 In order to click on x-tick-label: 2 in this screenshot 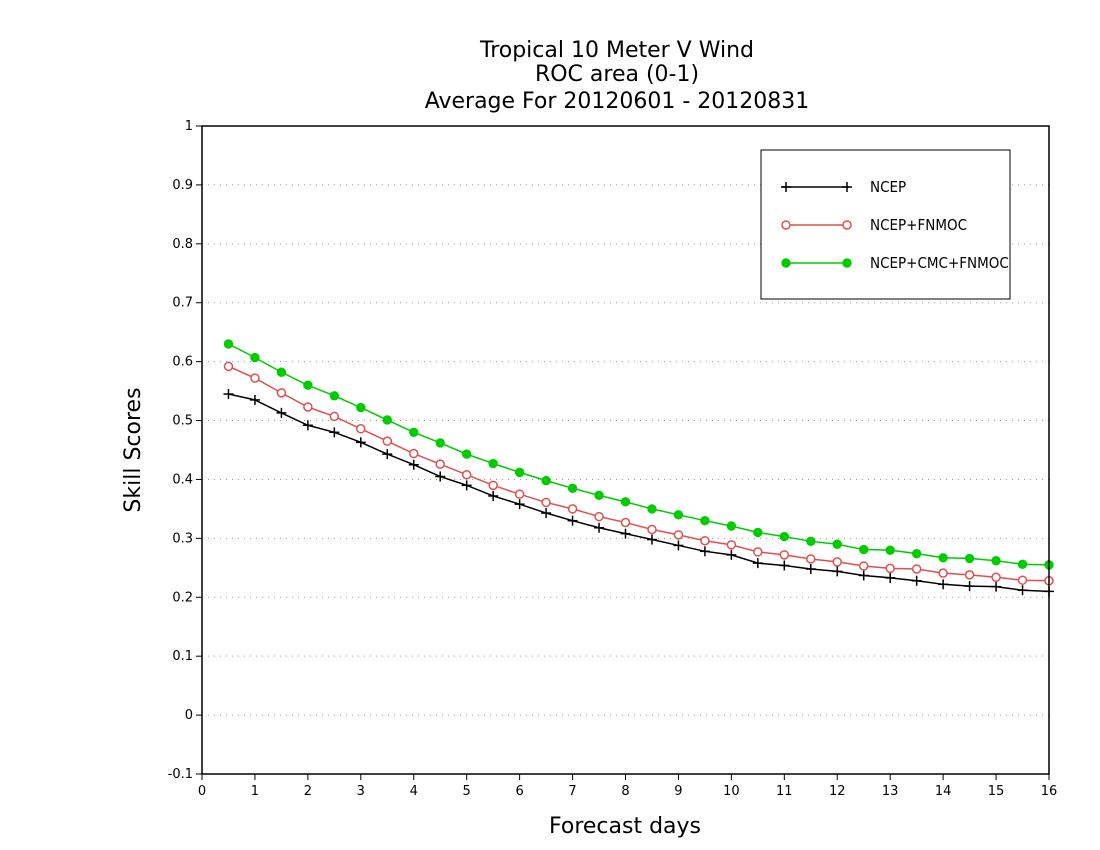, I will do `click(308, 791)`.